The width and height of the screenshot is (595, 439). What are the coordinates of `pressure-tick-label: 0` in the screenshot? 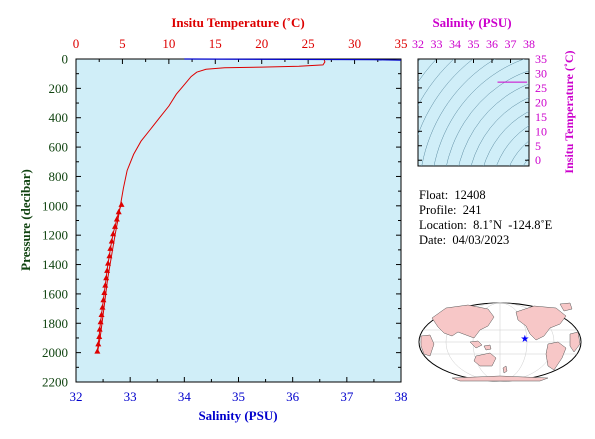 It's located at (65, 59).